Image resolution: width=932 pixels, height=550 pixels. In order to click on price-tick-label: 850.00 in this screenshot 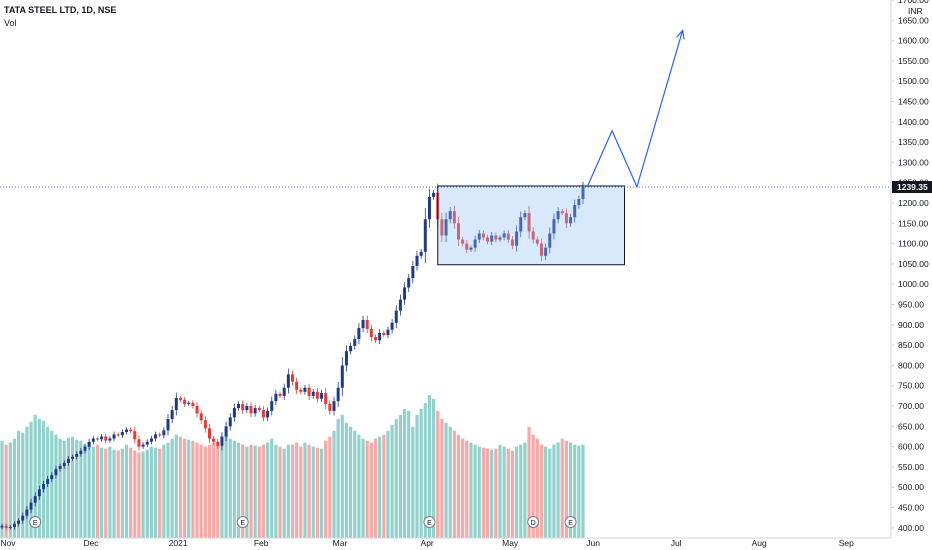, I will do `click(911, 345)`.